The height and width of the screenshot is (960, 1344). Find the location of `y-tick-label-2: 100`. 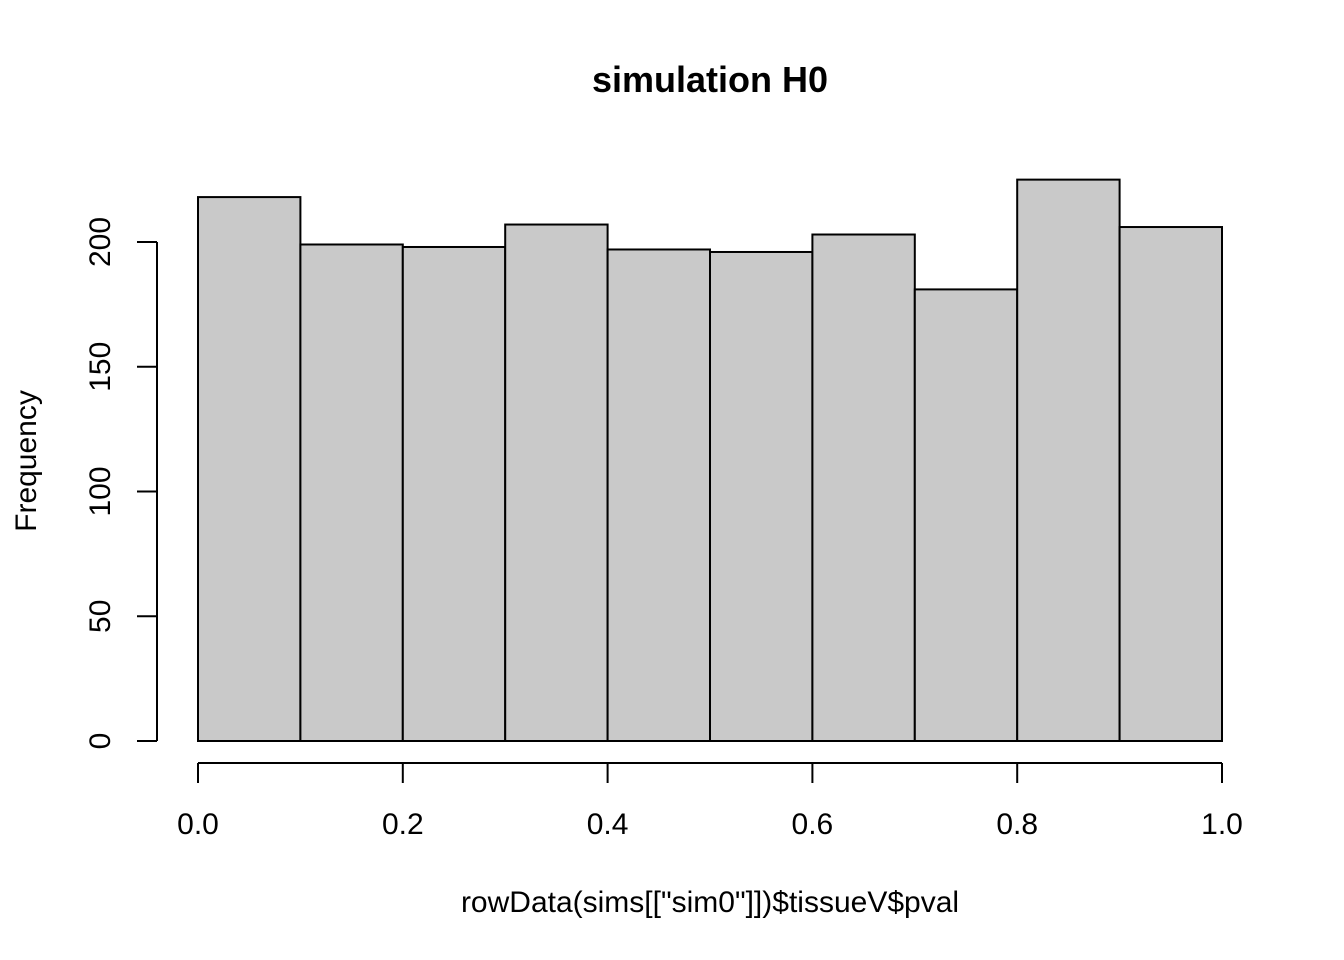

y-tick-label-2: 100 is located at coordinates (100, 491).